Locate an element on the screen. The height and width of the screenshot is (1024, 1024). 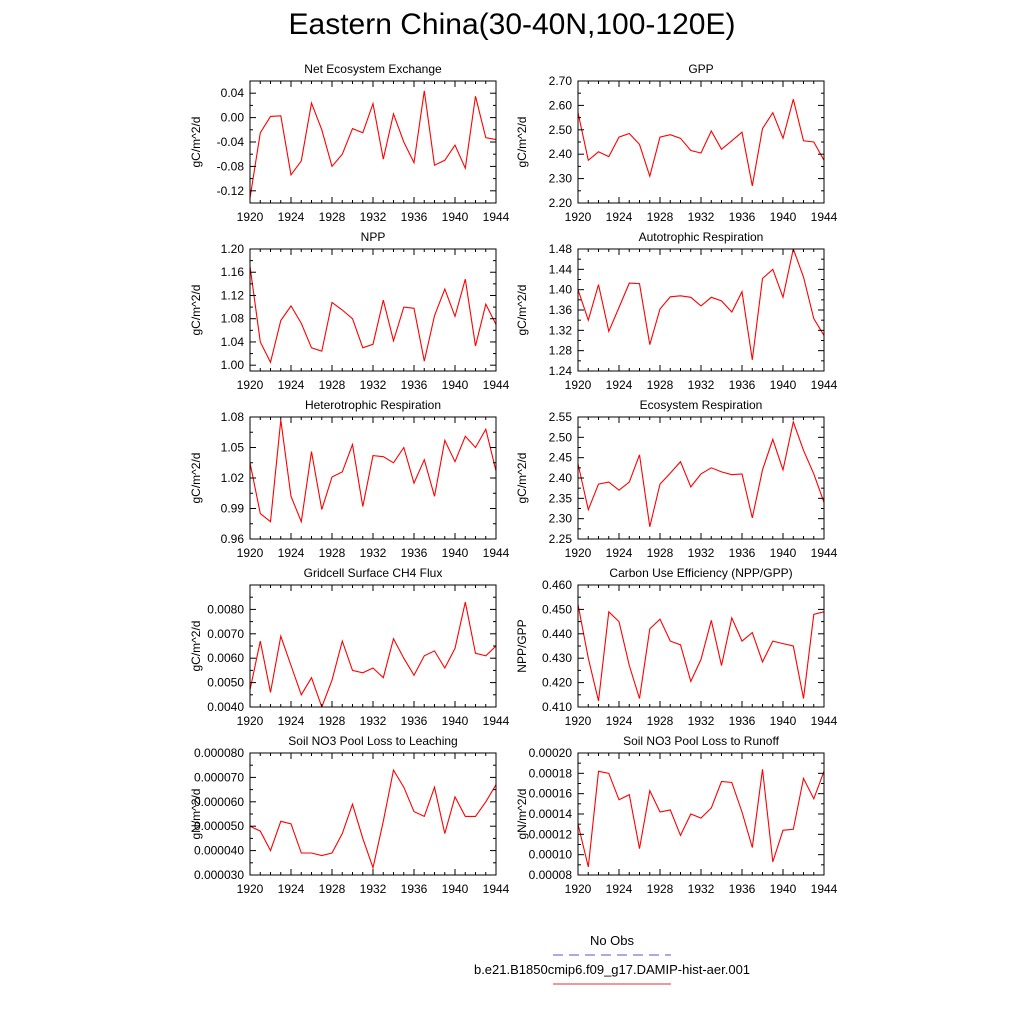
y-tick-label: 0.00 is located at coordinates (233, 118).